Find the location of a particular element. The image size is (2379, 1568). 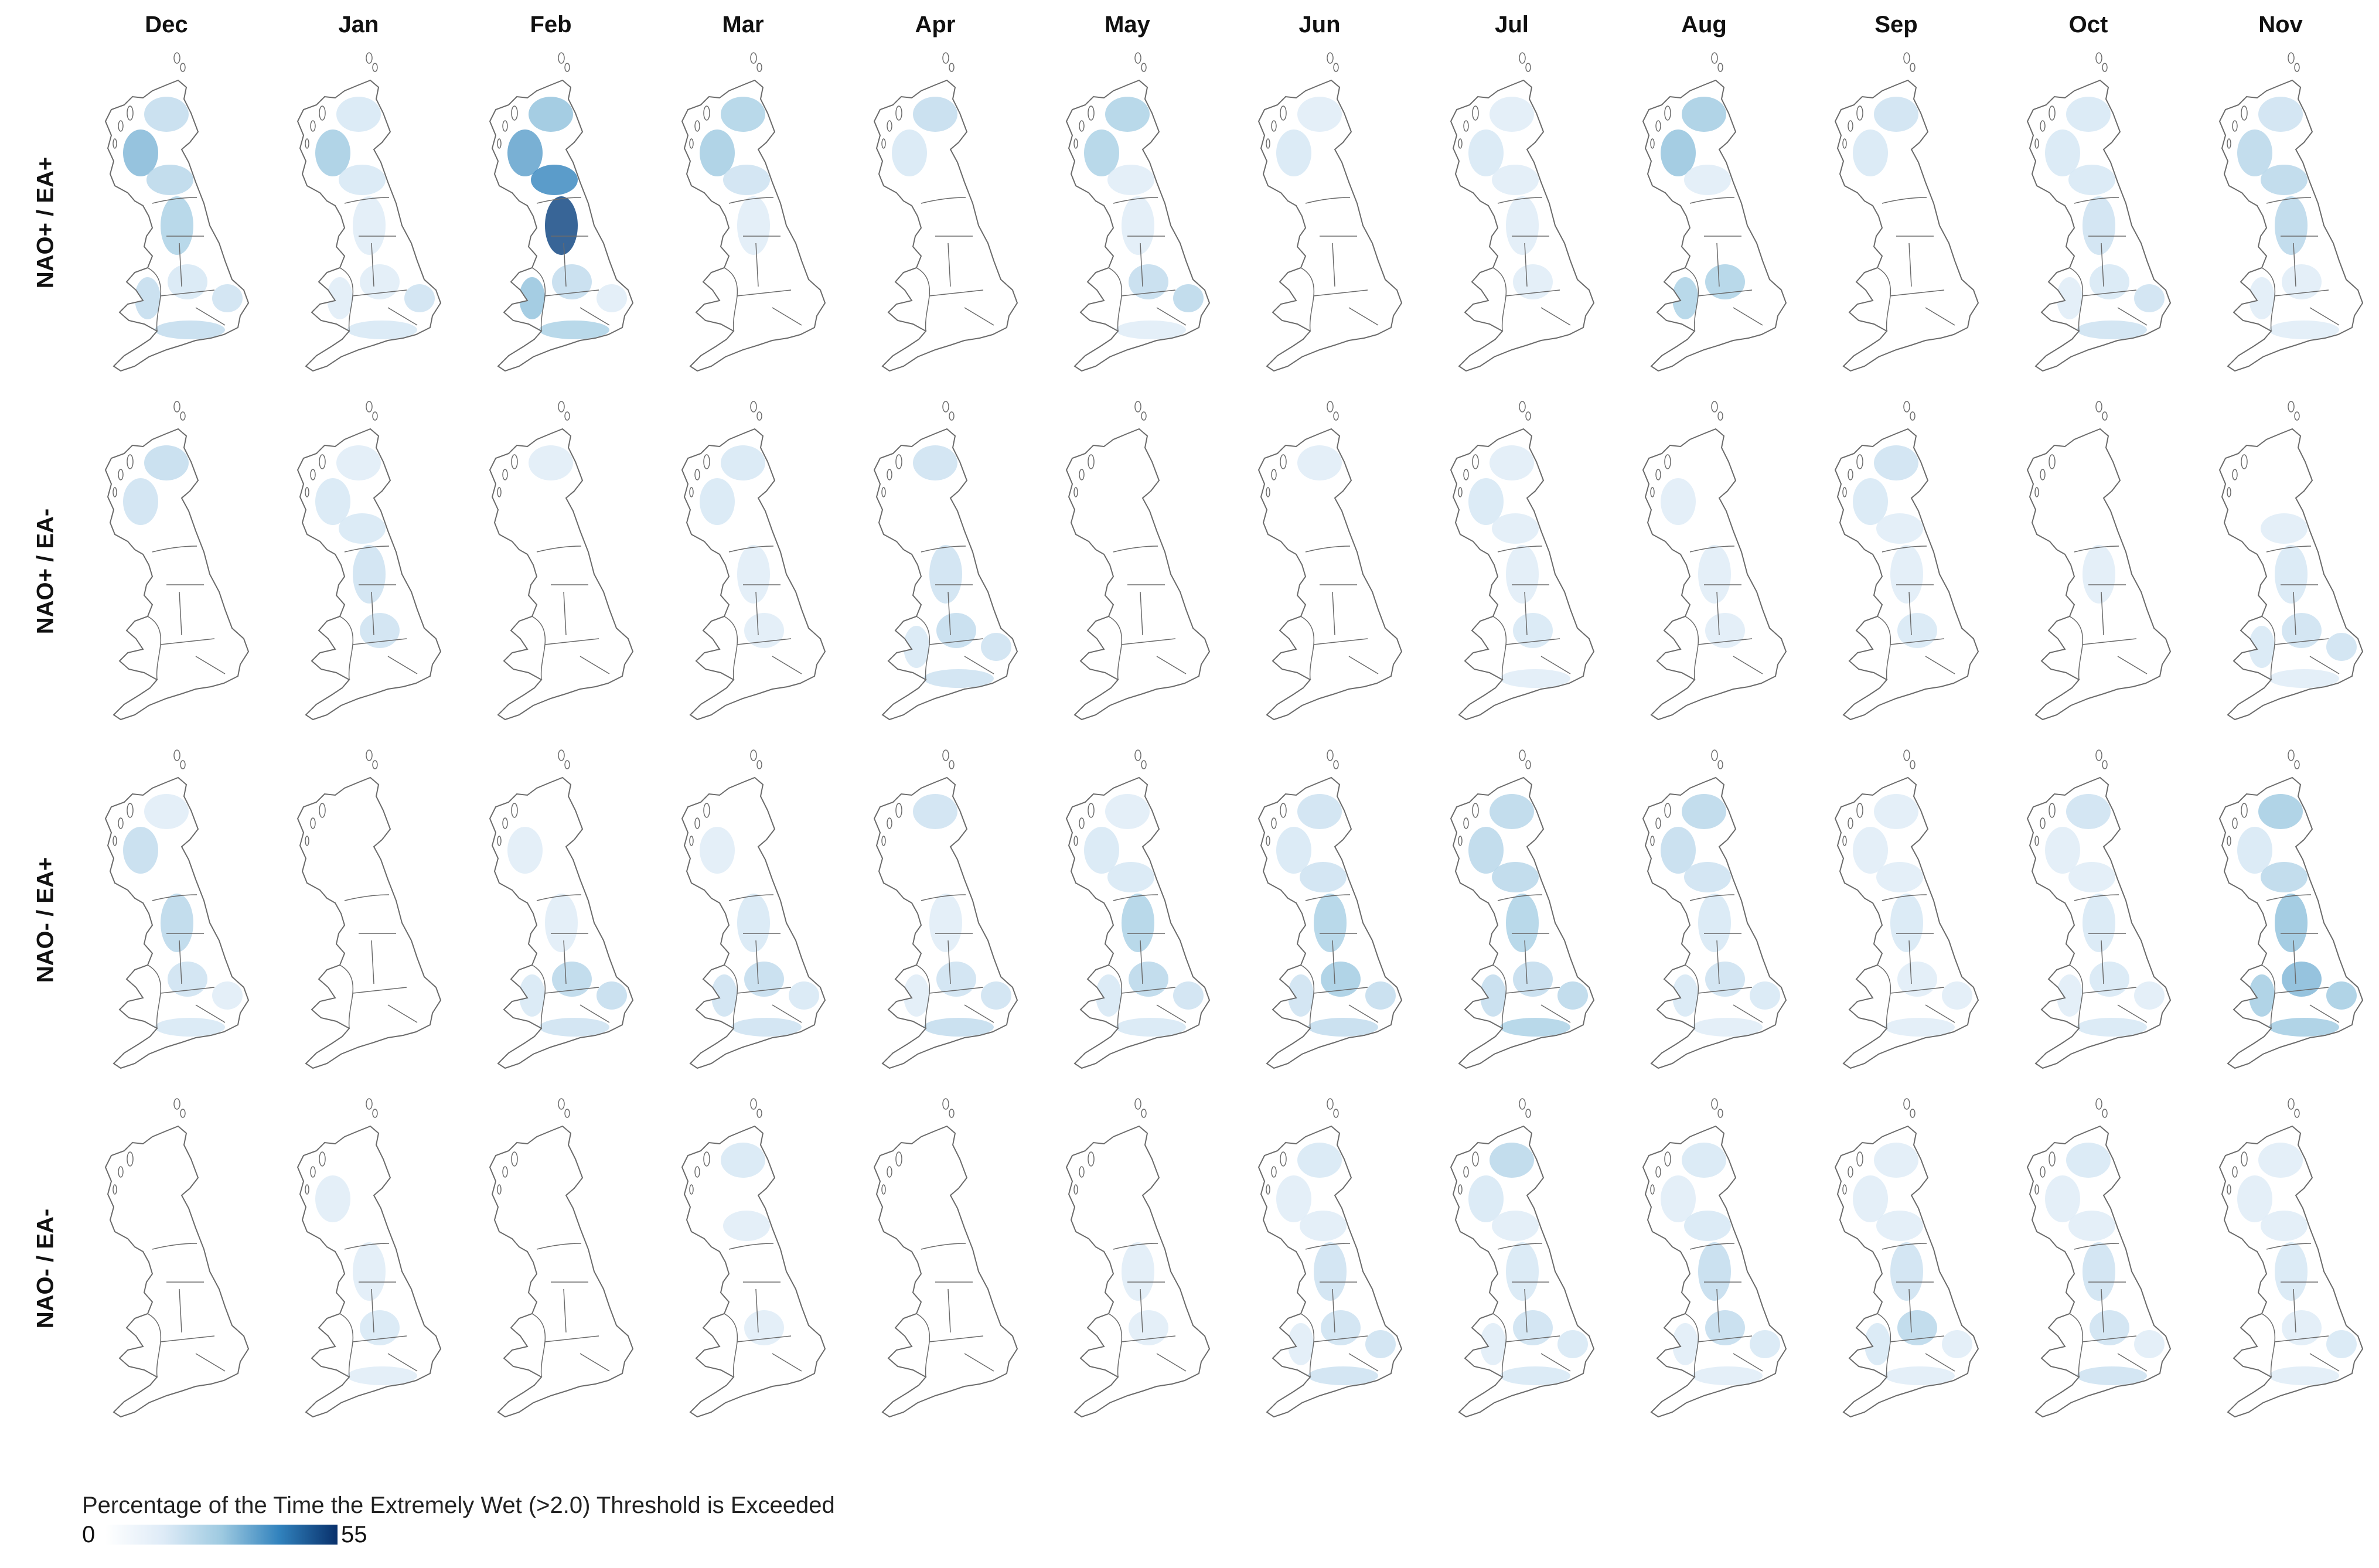

wet-area-south-scotland is located at coordinates (554, 180).